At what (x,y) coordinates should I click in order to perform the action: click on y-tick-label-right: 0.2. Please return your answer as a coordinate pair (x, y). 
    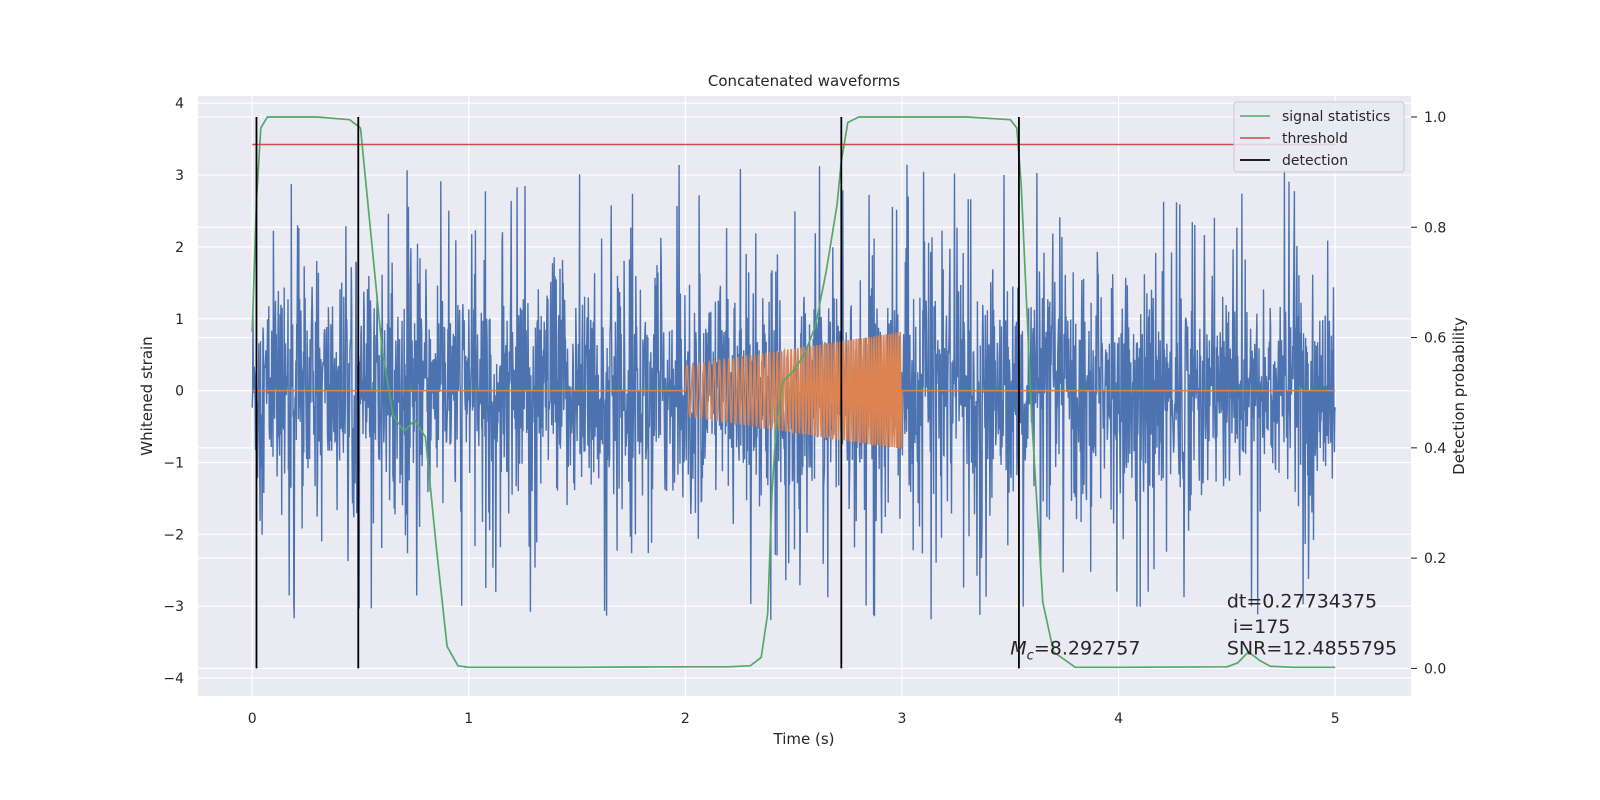
    Looking at the image, I should click on (1435, 559).